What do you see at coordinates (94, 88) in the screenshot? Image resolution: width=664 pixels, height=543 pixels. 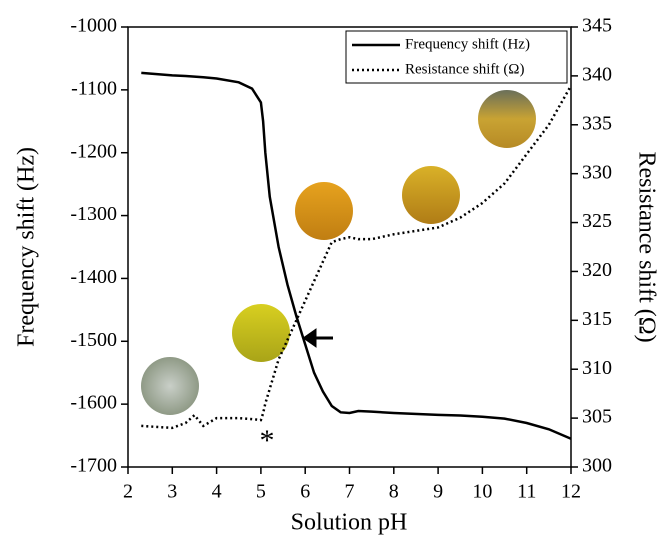 I see `y-tick-label: -1100` at bounding box center [94, 88].